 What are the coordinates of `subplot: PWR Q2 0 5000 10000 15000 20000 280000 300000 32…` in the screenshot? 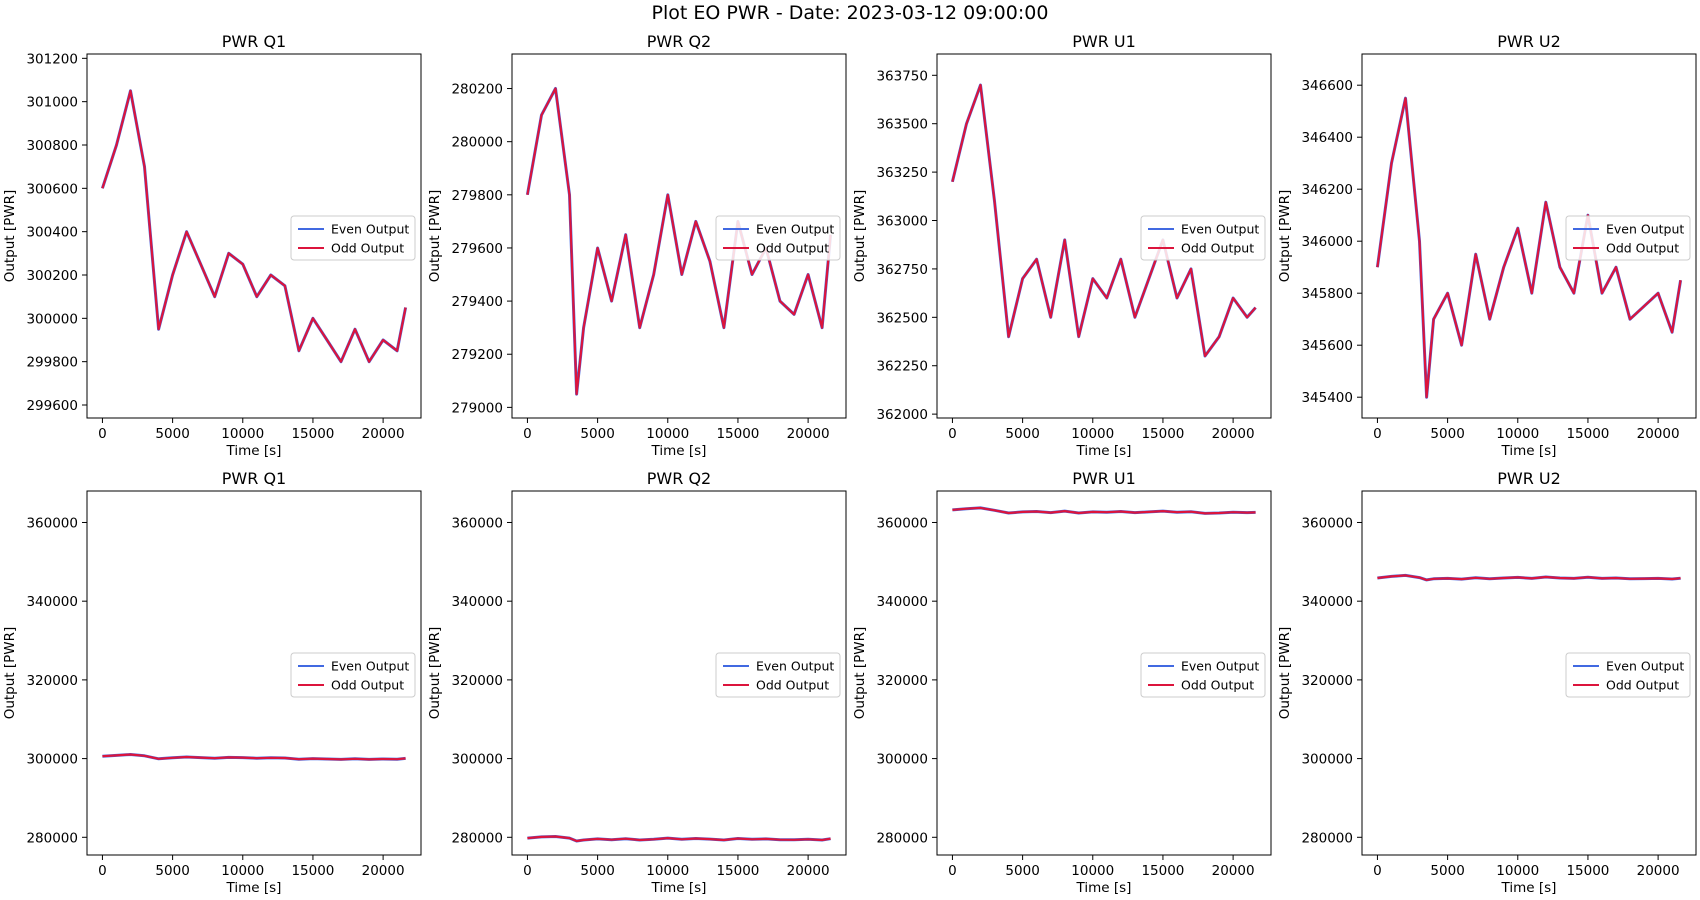 It's located at (637, 682).